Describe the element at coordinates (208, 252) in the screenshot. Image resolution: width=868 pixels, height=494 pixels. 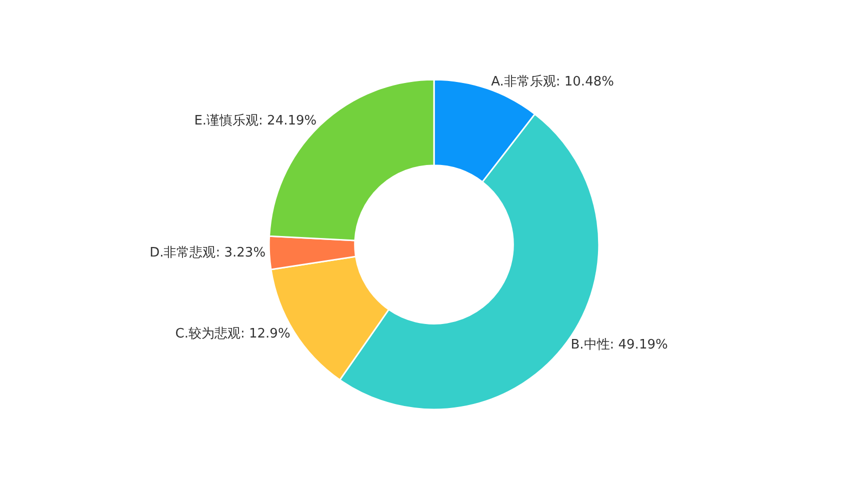
I see `slice-label: D.非常悲观: 3.23%` at that location.